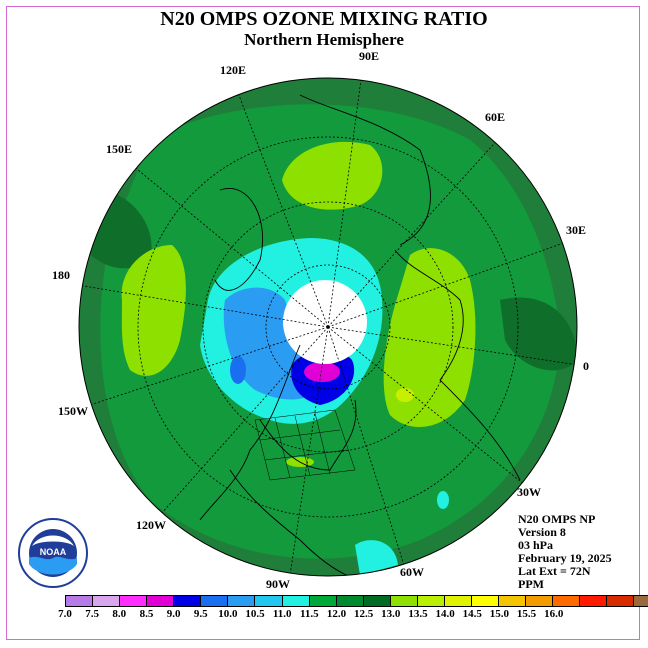 Image resolution: width=648 pixels, height=648 pixels. I want to click on colorbar-tick-label: 8.0, so click(119, 614).